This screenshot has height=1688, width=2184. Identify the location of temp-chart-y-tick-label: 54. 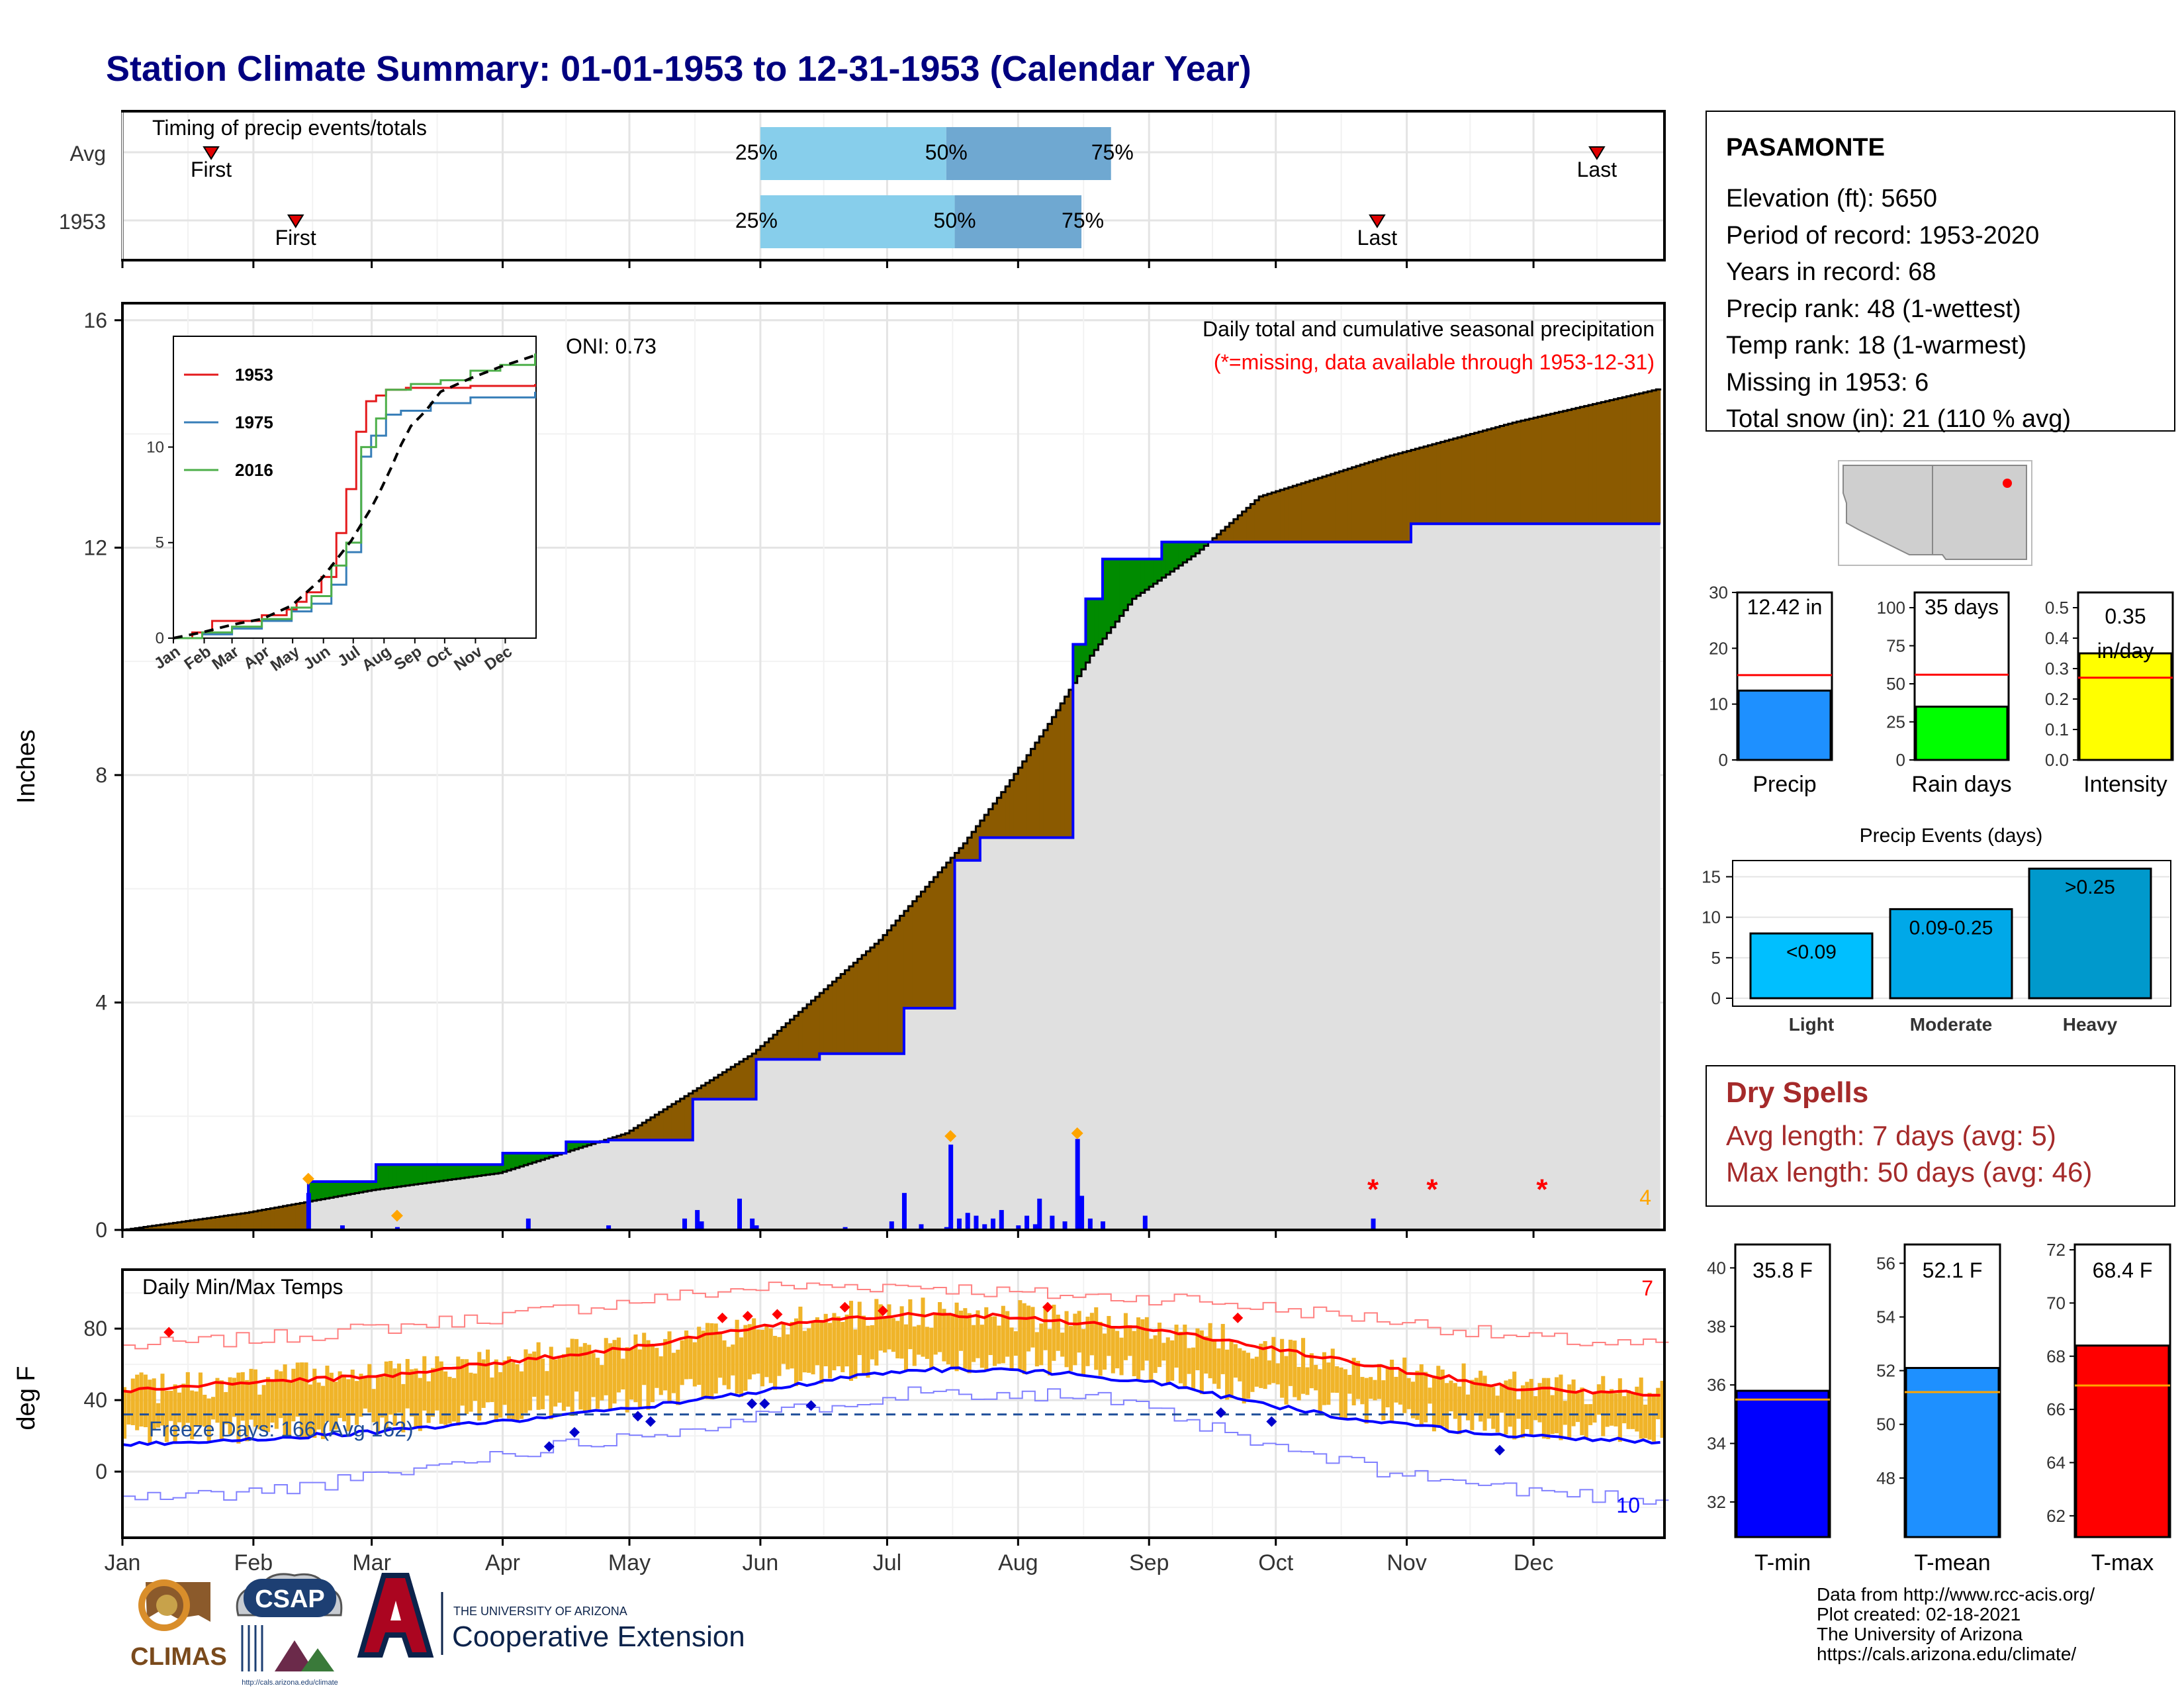
(1885, 1317).